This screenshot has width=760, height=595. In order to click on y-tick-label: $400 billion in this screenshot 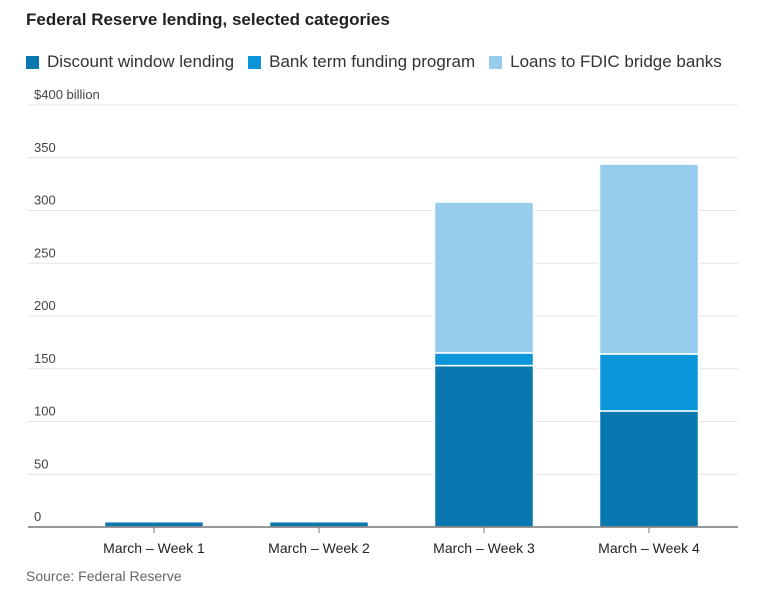, I will do `click(67, 94)`.